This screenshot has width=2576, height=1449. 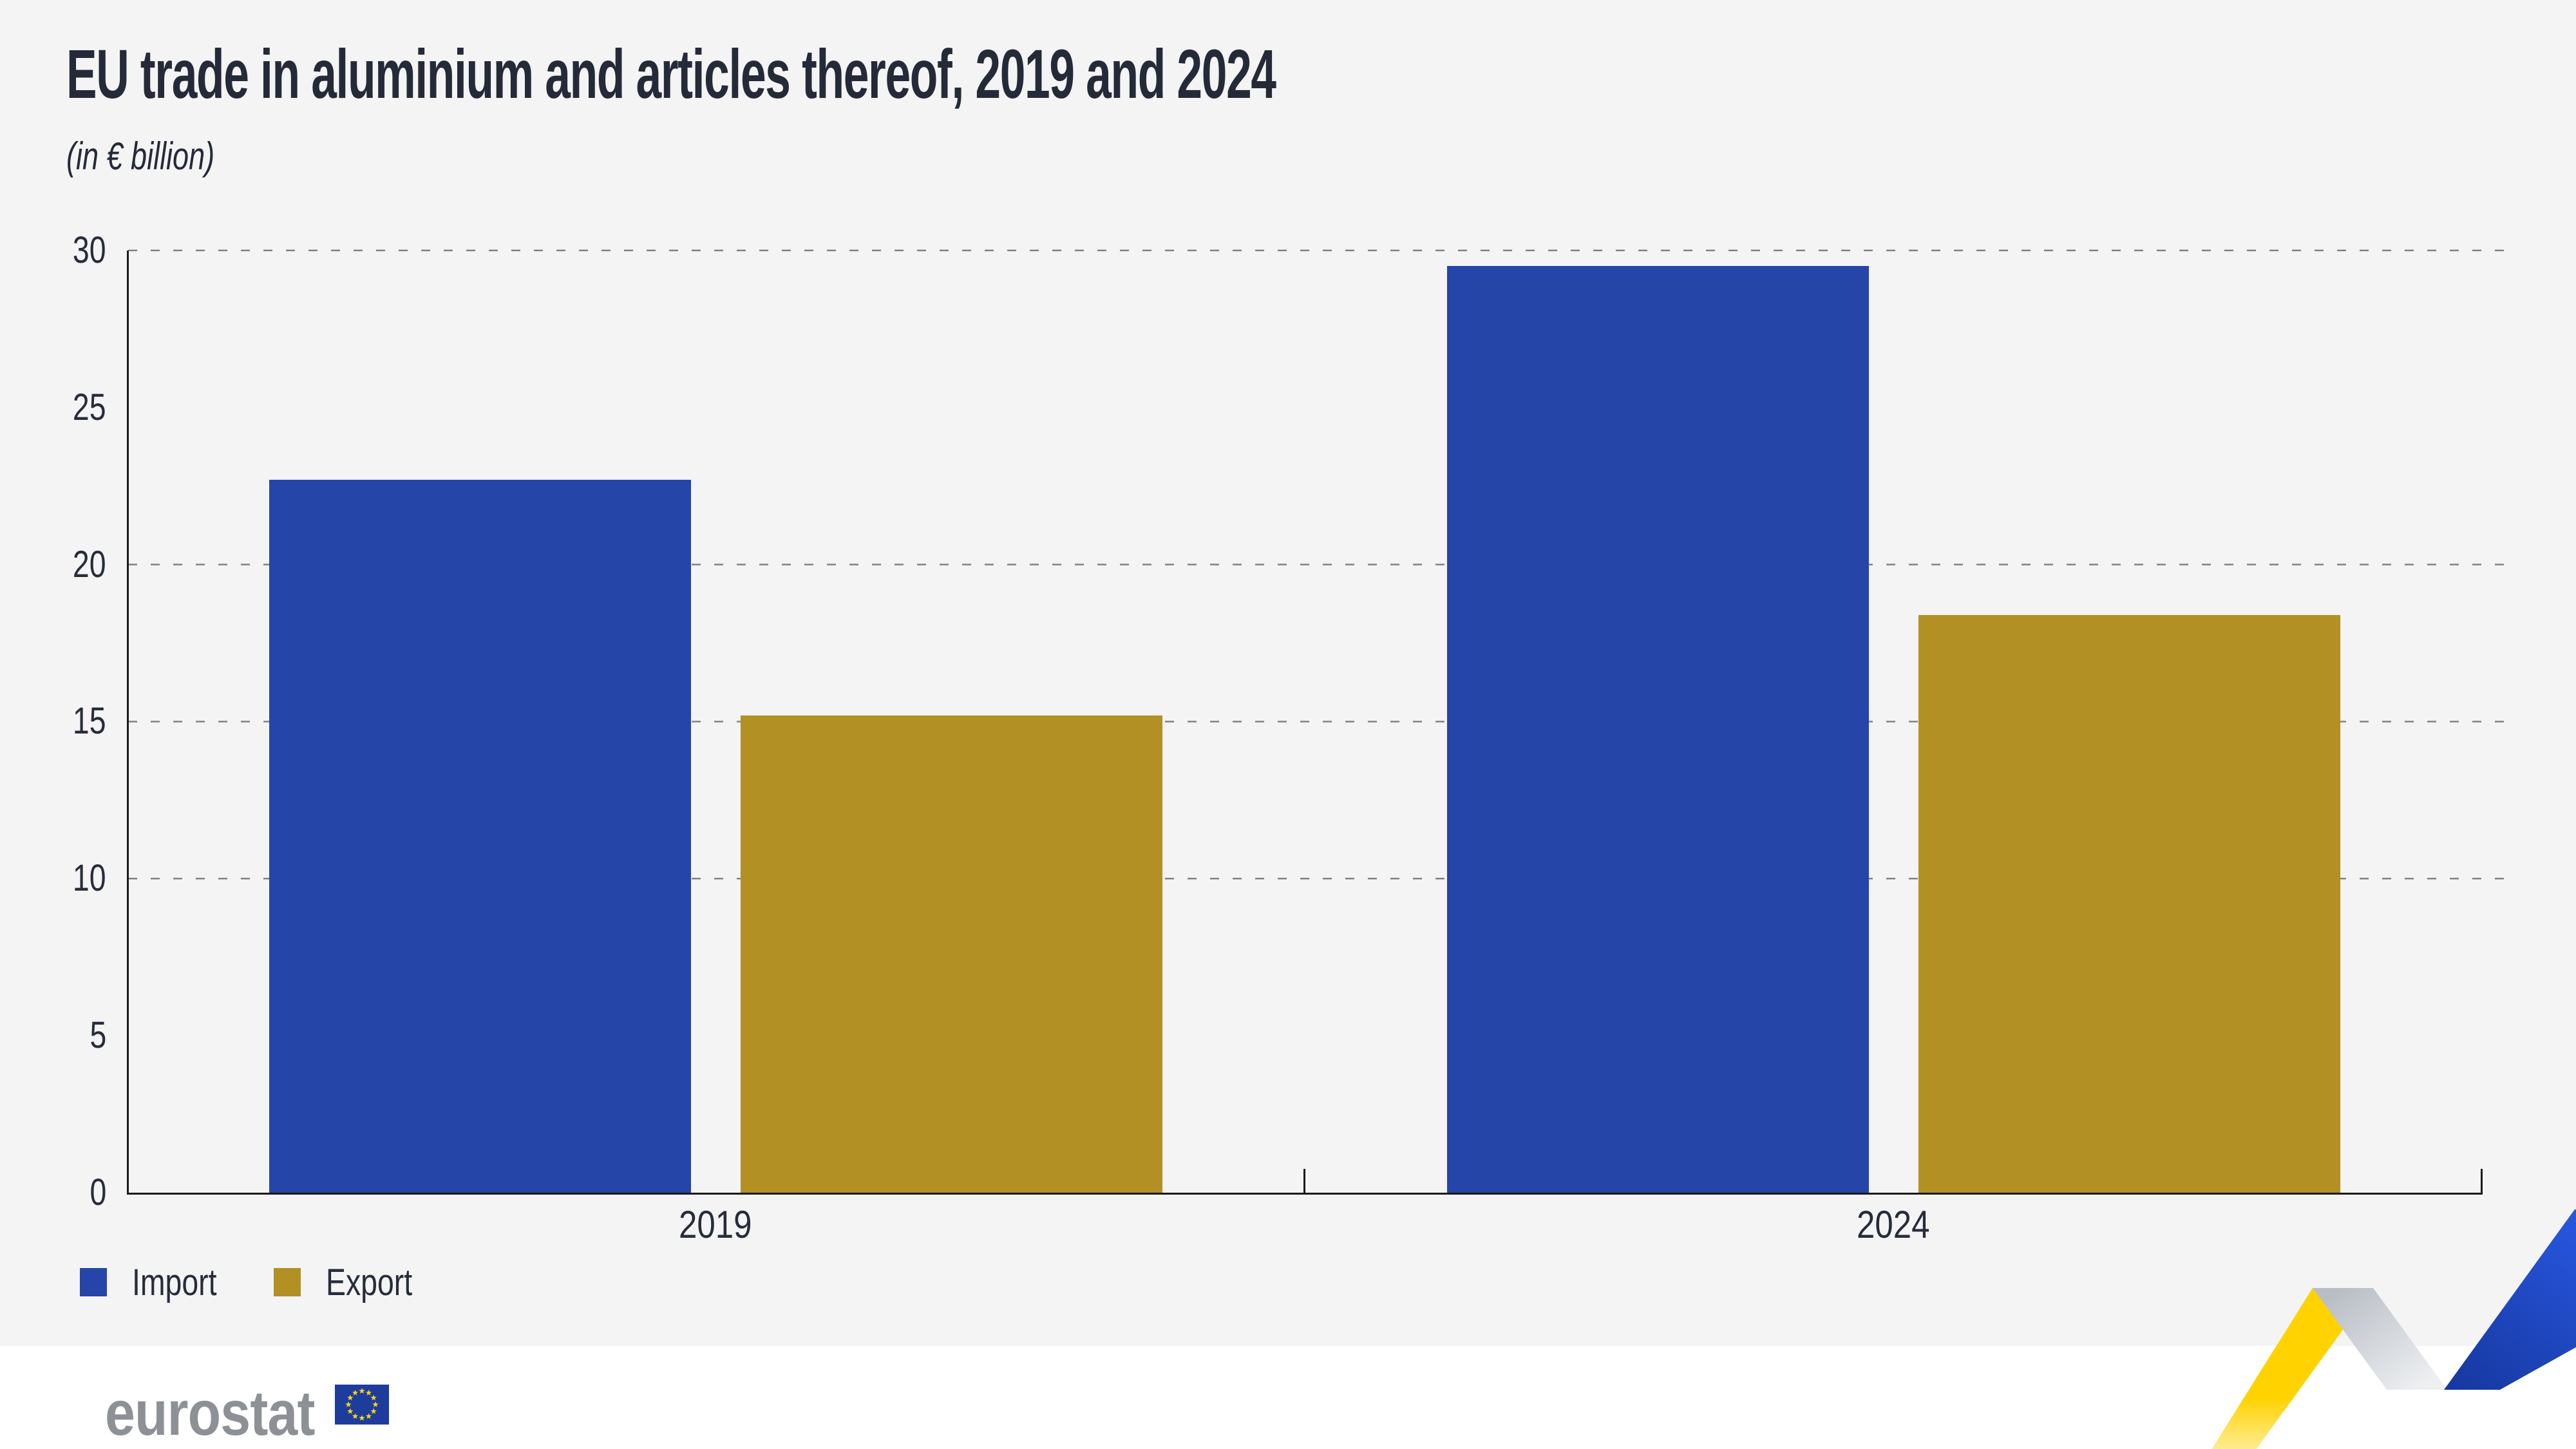 What do you see at coordinates (89, 250) in the screenshot?
I see `y-tick-label-text: 30` at bounding box center [89, 250].